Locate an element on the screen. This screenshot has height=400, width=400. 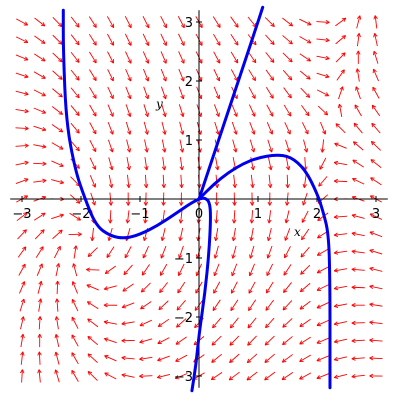
x-axis-label: x is located at coordinates (297, 232).